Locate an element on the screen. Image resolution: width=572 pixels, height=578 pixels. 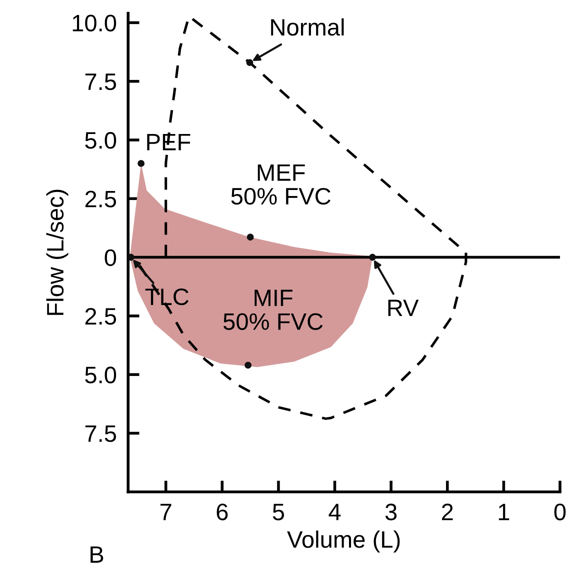
annotation: PEF is located at coordinates (168, 142).